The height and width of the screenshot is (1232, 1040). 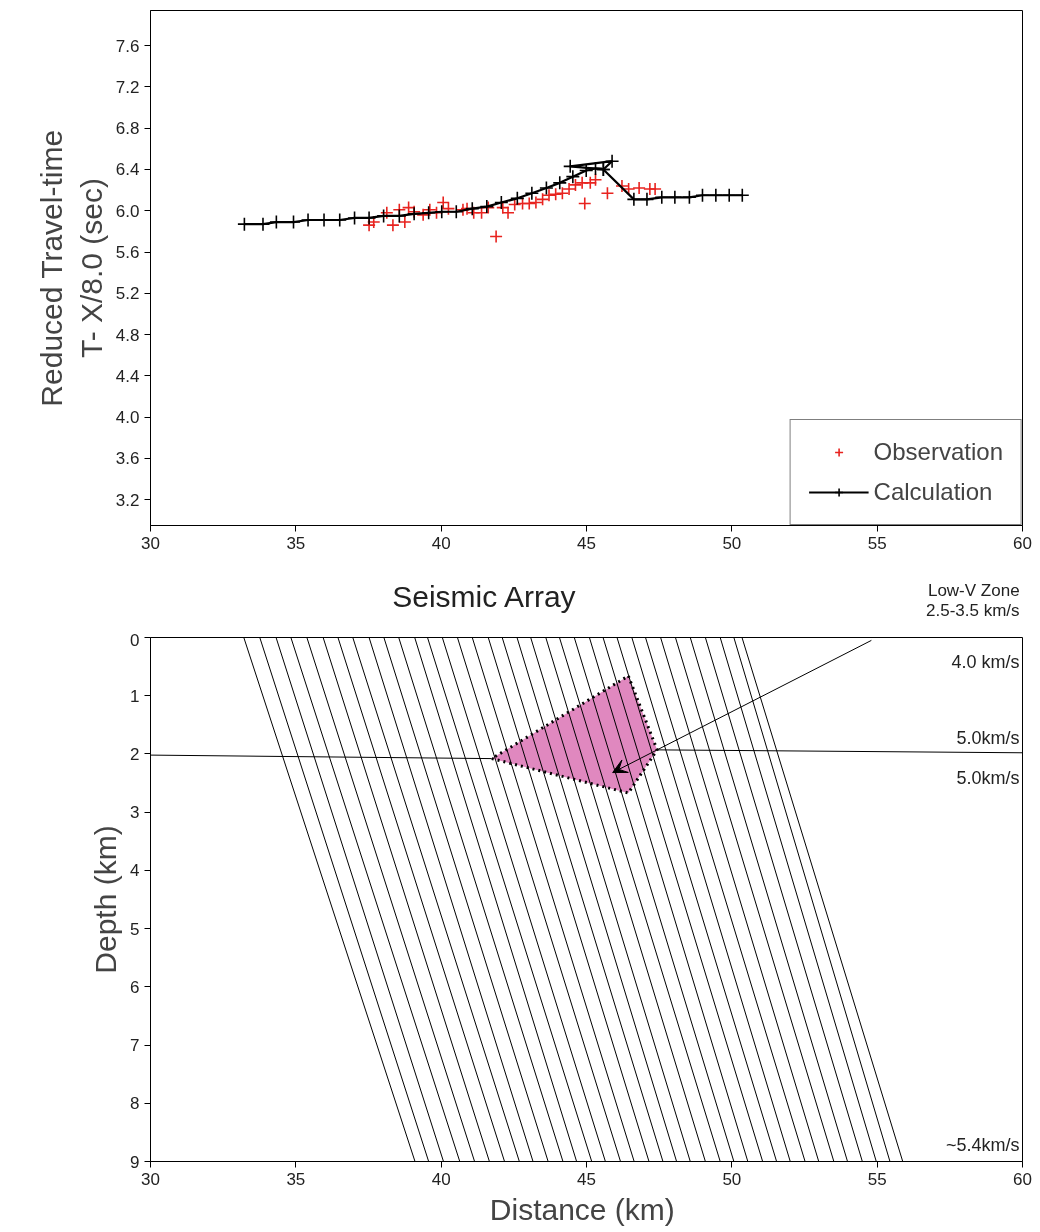 I want to click on text: Low-V Zone, so click(x=973, y=590).